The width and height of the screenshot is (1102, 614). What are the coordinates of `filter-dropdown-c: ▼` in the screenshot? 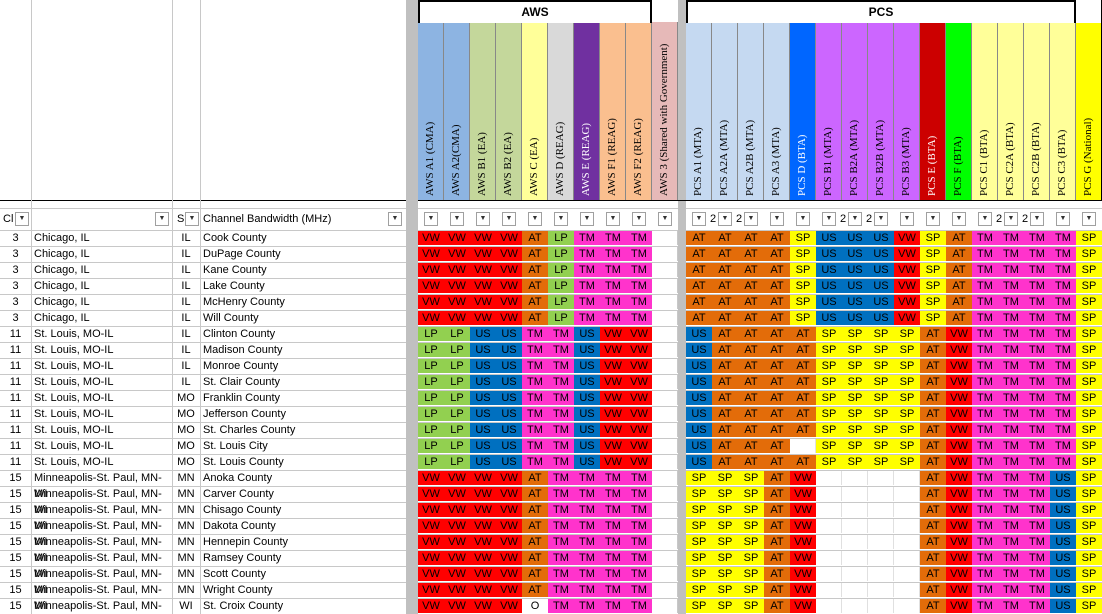 It's located at (192, 219).